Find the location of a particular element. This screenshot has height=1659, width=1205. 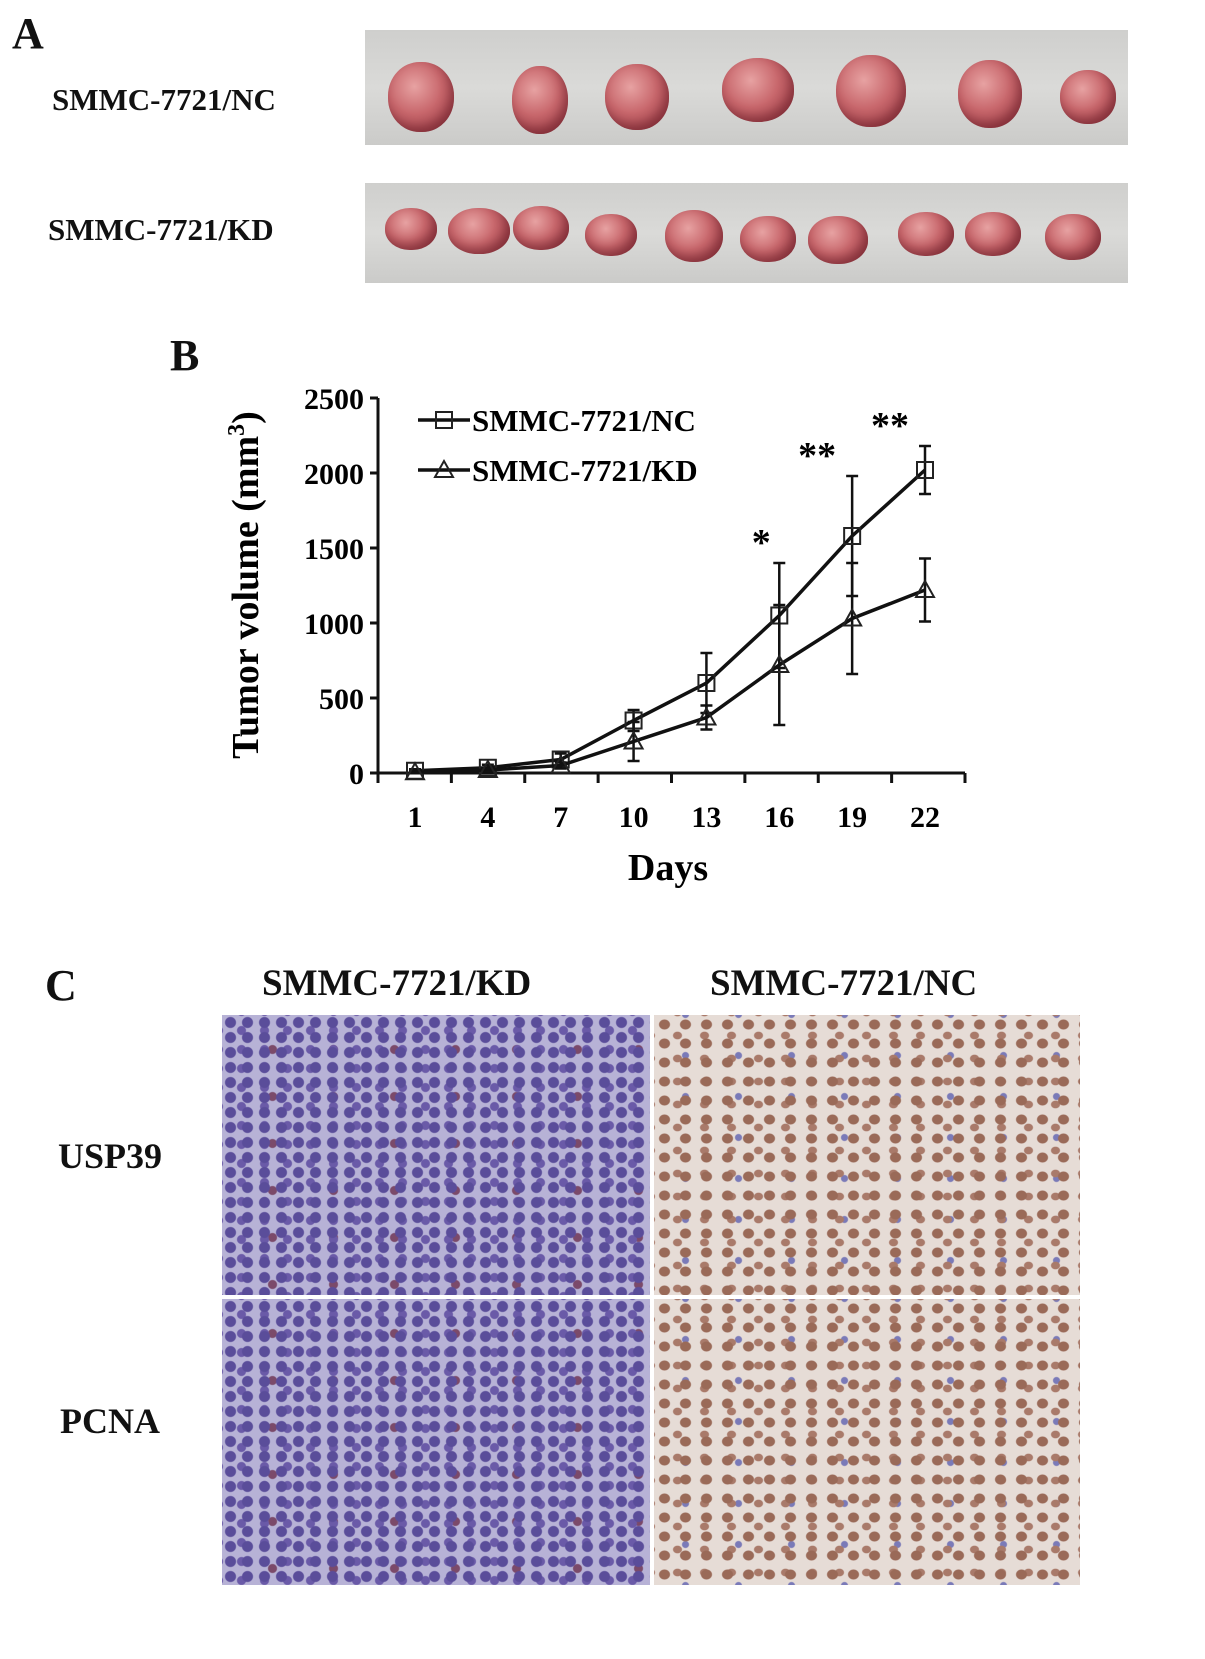

x-axis-title: Days is located at coordinates (668, 868).